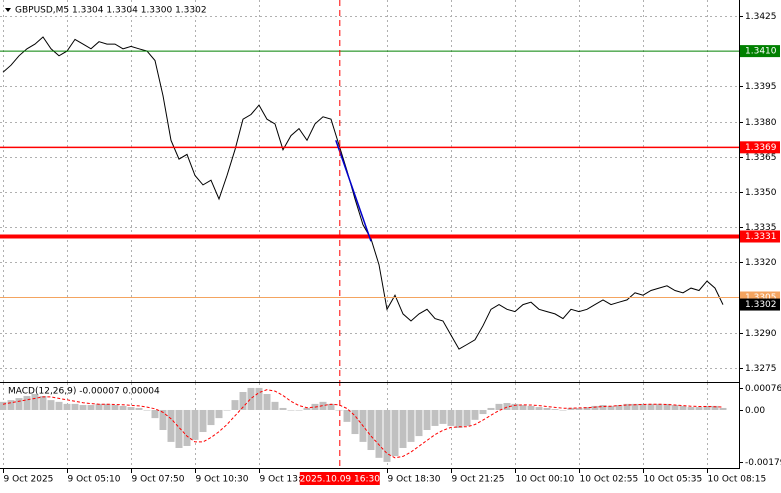 Image resolution: width=781 pixels, height=493 pixels. Describe the element at coordinates (673, 480) in the screenshot. I see `x-tick-label: 10 Oct 05:35` at that location.